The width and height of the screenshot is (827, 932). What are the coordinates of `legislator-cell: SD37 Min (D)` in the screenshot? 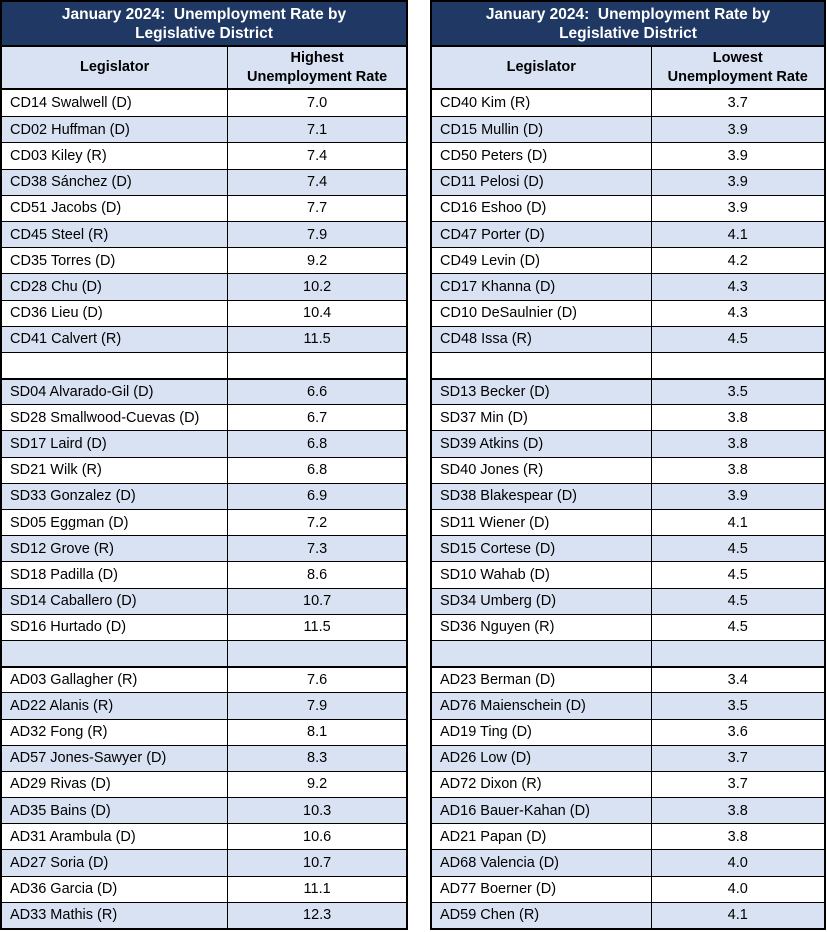 It's located at (542, 418).